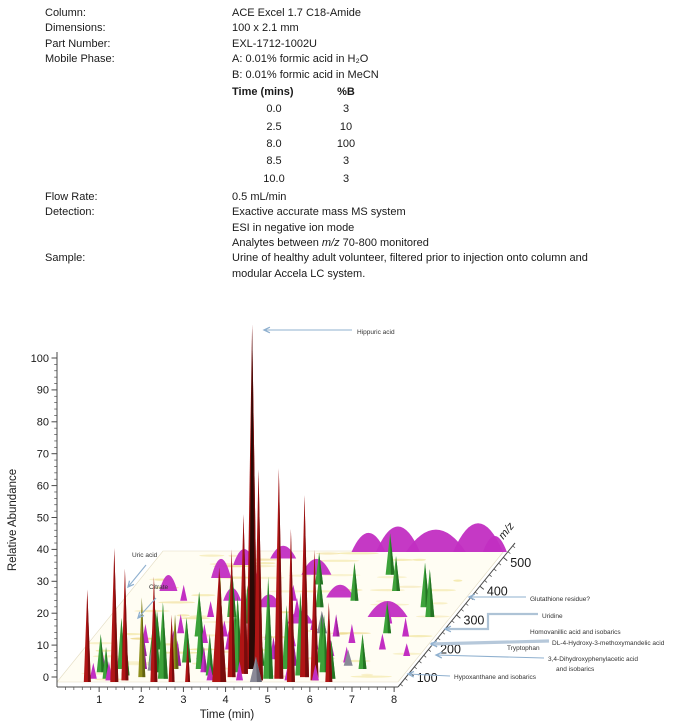 This screenshot has width=686, height=725. Describe the element at coordinates (427, 678) in the screenshot. I see `mz-tick-label: 100` at that location.